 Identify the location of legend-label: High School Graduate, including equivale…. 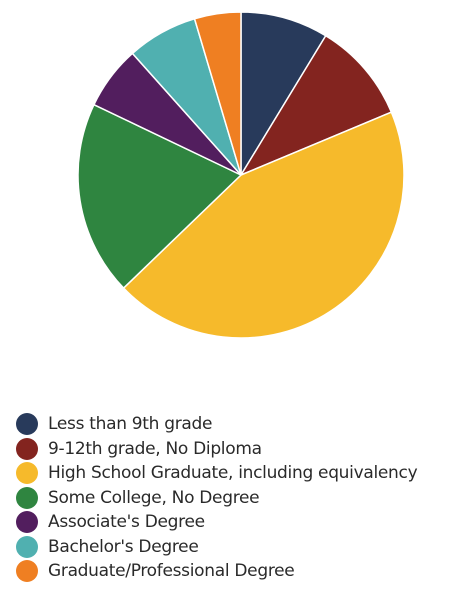
(233, 473).